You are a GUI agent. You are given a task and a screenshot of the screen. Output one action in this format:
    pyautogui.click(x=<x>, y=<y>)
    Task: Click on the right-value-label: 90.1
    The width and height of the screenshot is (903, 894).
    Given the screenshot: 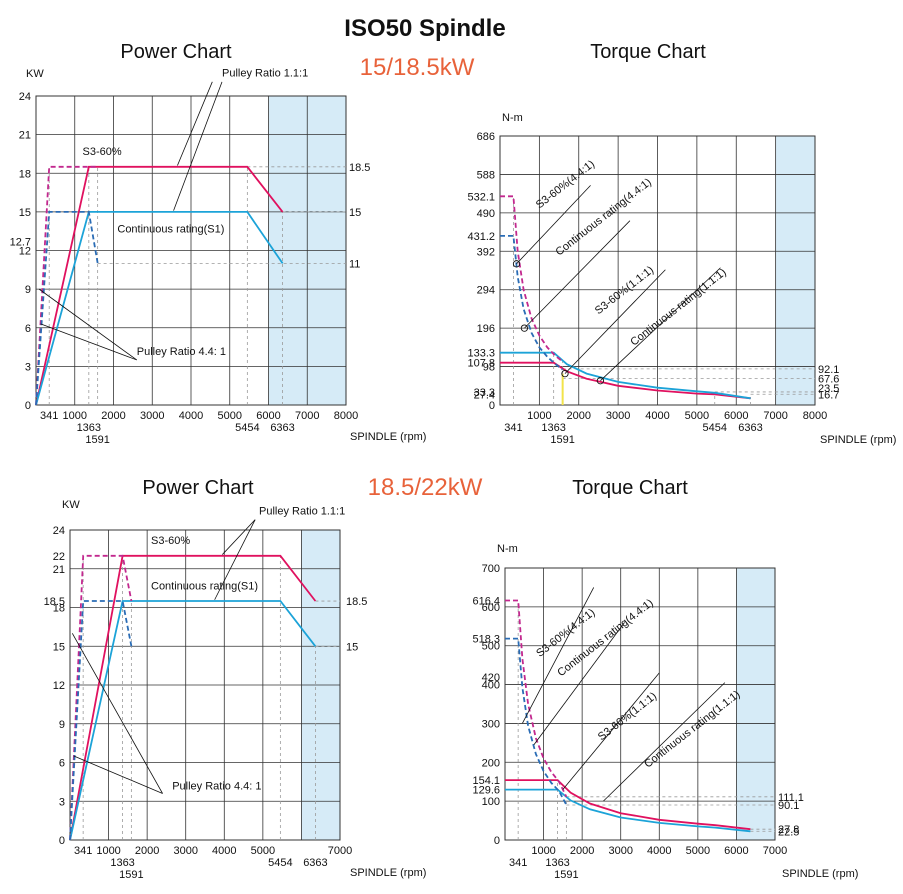 What is the action you would take?
    pyautogui.click(x=788, y=806)
    